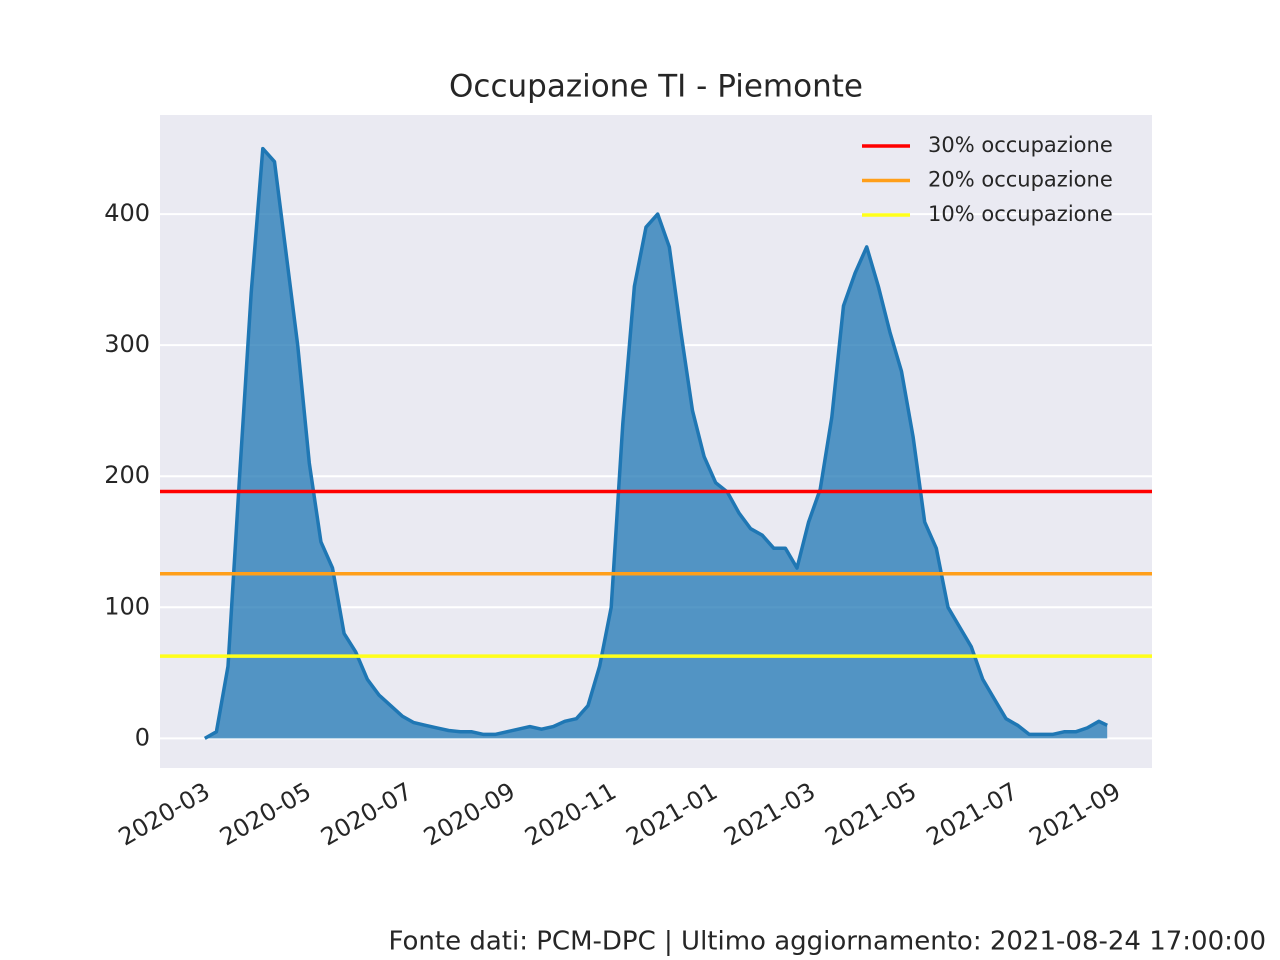 The width and height of the screenshot is (1280, 960). What do you see at coordinates (769, 814) in the screenshot?
I see `x-tick-label: 2021-03` at bounding box center [769, 814].